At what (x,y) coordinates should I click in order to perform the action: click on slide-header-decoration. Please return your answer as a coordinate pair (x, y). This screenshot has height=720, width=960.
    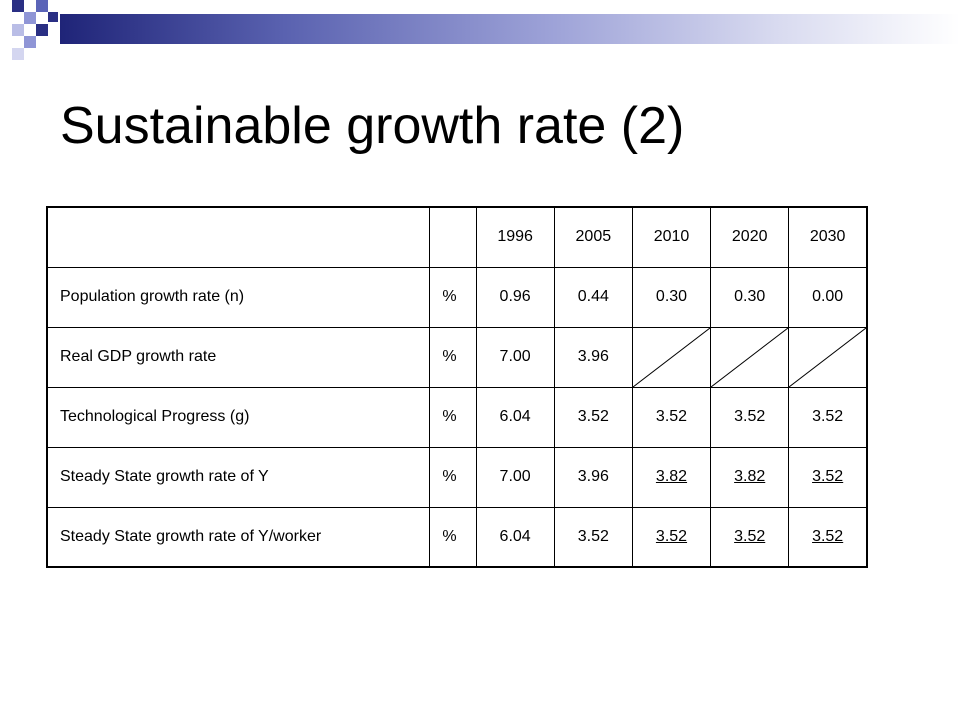
    Looking at the image, I should click on (480, 30).